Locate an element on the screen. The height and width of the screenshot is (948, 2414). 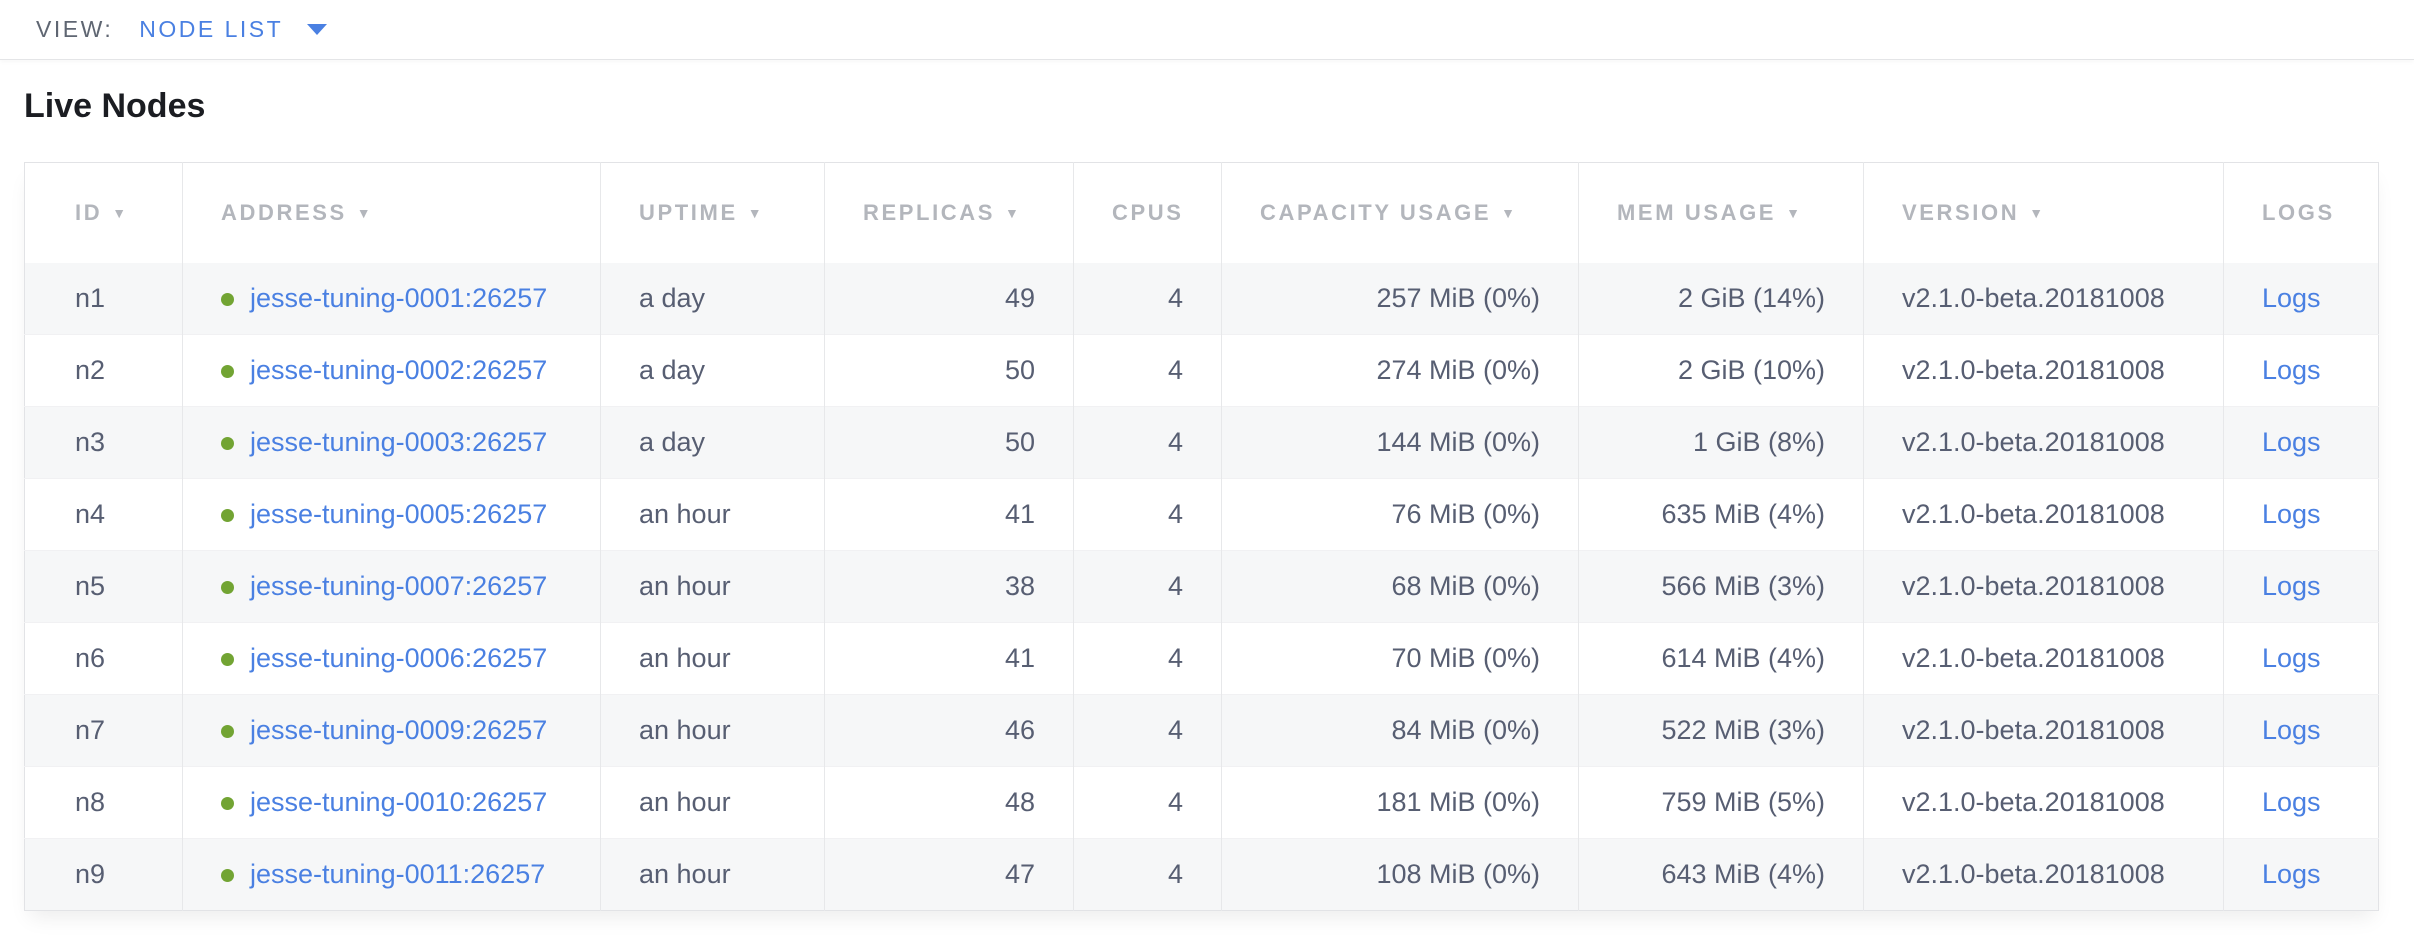
node-address-link: jesse-tuning-0001:26257 is located at coordinates (399, 297).